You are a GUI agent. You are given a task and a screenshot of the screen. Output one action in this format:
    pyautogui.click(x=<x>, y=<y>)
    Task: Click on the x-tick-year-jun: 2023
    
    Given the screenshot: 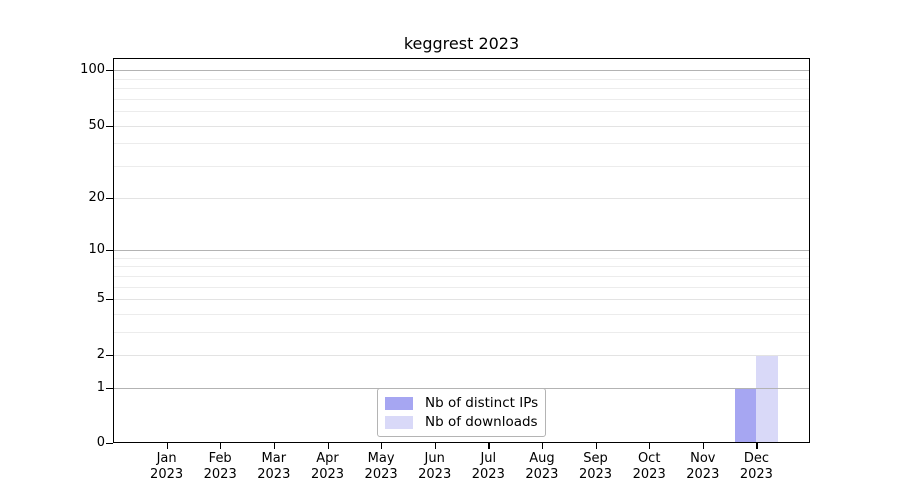 What is the action you would take?
    pyautogui.click(x=435, y=474)
    